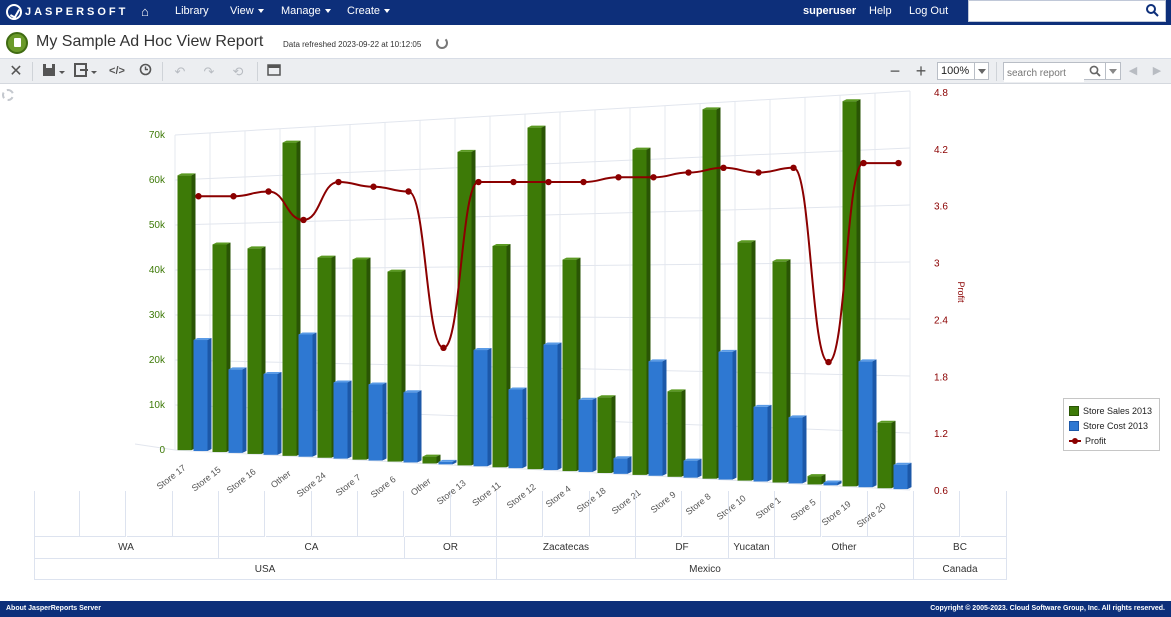  Describe the element at coordinates (54, 71) in the screenshot. I see `save-icon` at that location.